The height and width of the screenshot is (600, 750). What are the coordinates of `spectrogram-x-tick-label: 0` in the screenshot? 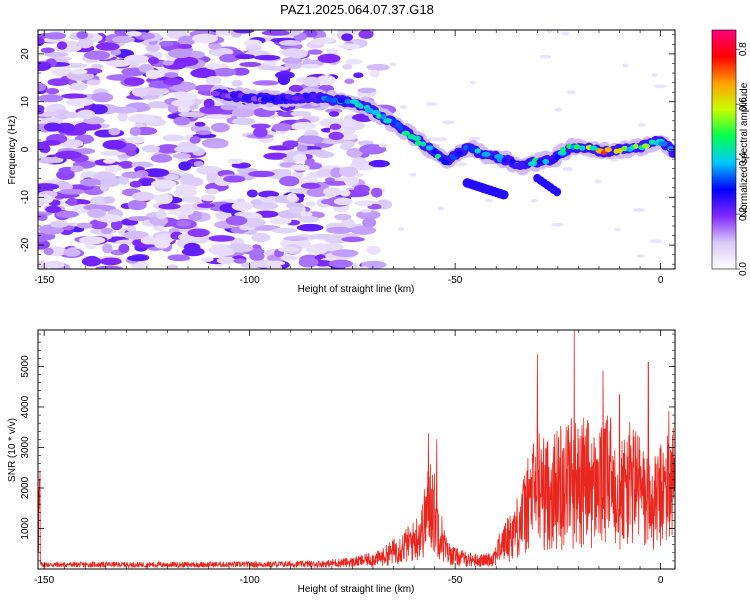 It's located at (661, 280).